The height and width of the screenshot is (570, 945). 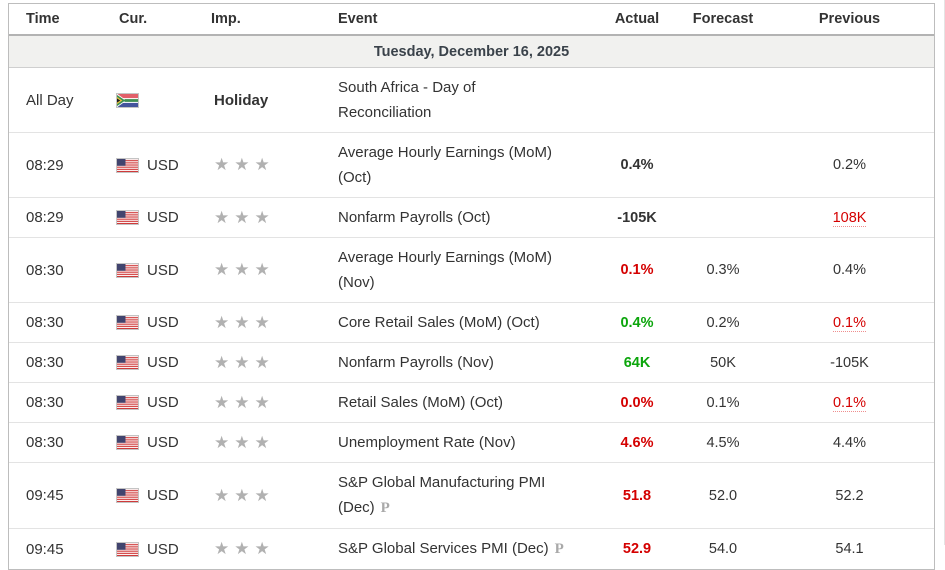 What do you see at coordinates (723, 442) in the screenshot?
I see `event-forecast-value: 4.5%` at bounding box center [723, 442].